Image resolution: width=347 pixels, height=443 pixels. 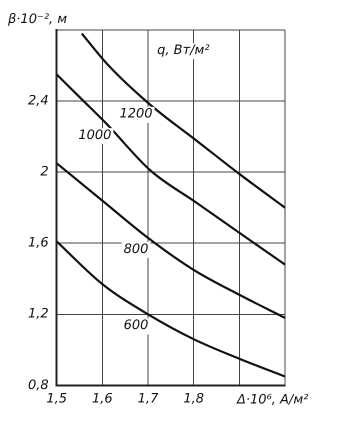 What do you see at coordinates (193, 399) in the screenshot?
I see `x-tick-label: 1,8` at bounding box center [193, 399].